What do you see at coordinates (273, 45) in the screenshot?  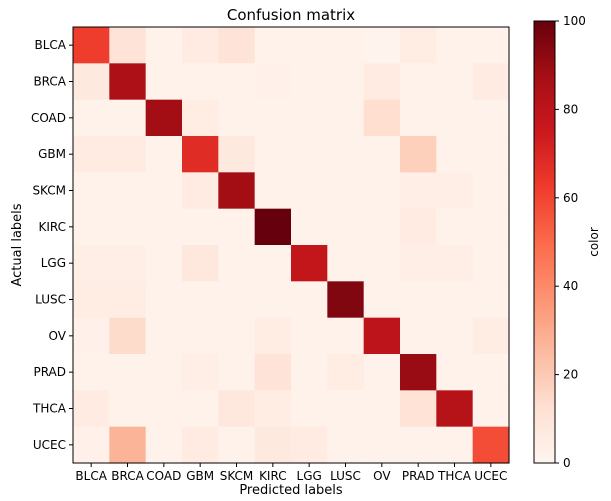 I see `heatmap-cell-blca-kirc` at bounding box center [273, 45].